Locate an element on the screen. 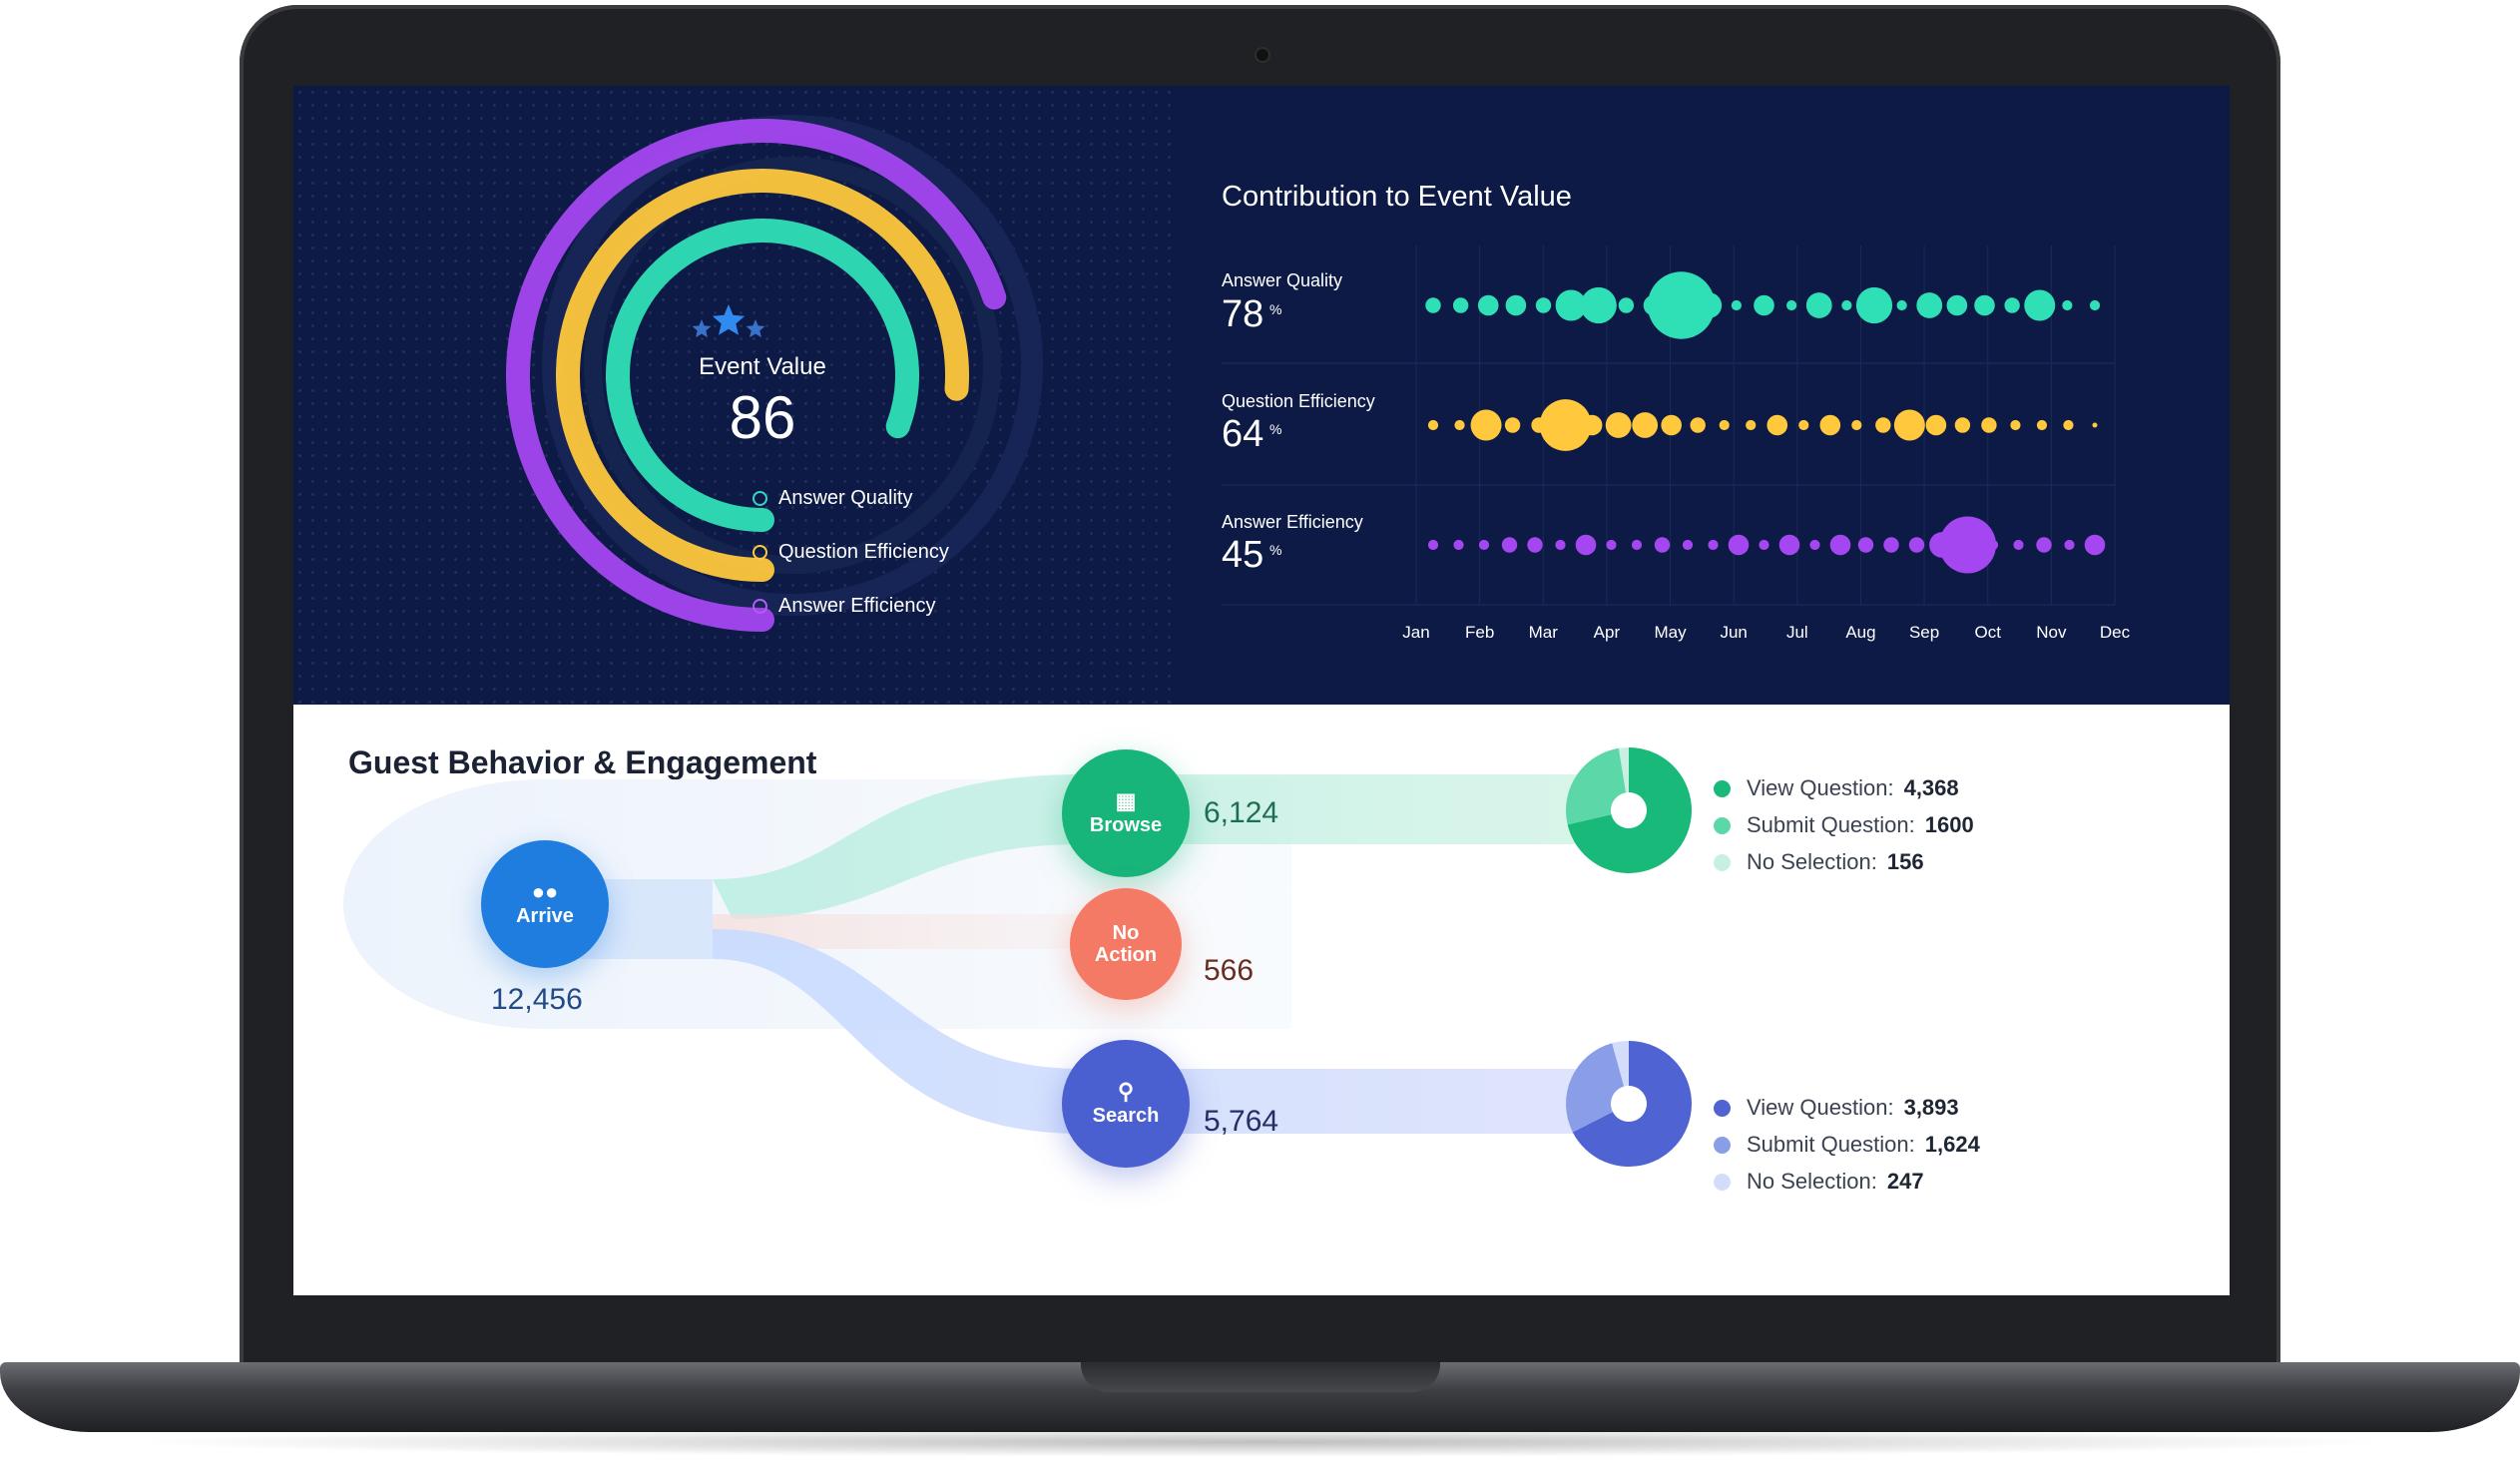 This screenshot has height=1468, width=2520. arrive-count: 12,456 is located at coordinates (537, 1000).